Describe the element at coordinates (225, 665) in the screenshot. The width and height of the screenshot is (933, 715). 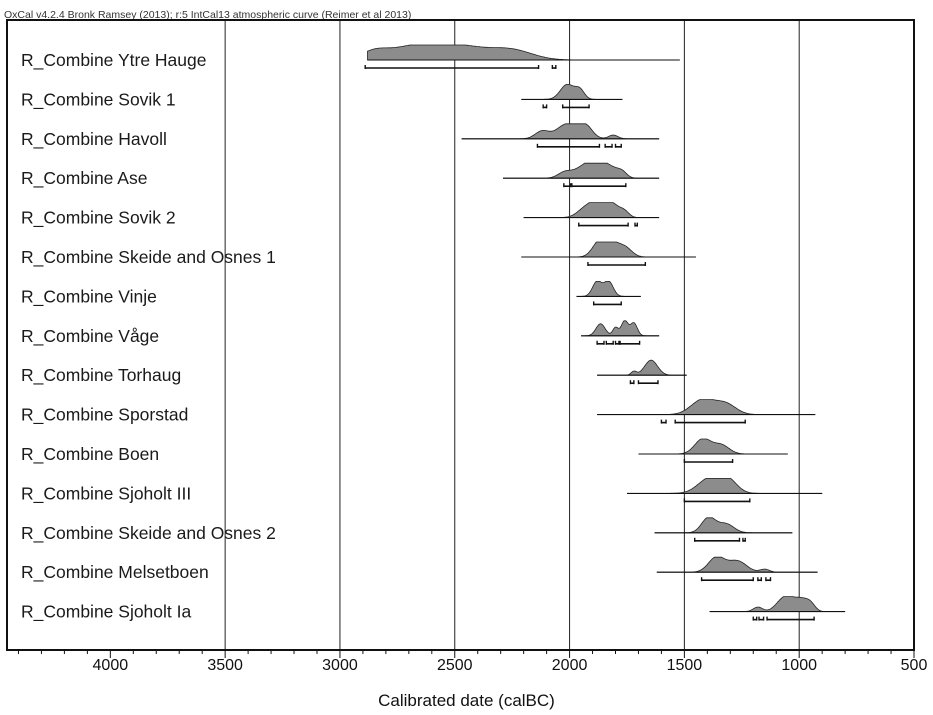
I see `x-tick-label: 3500` at that location.